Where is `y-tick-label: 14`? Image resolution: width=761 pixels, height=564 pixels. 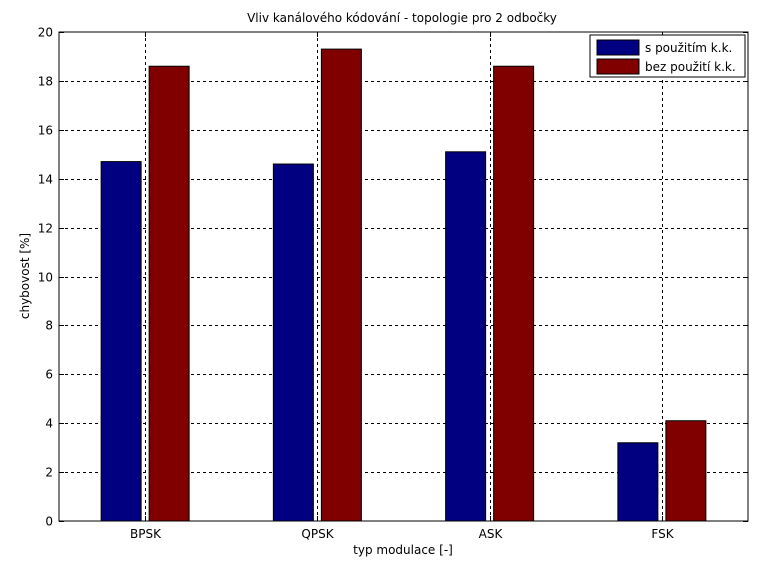
y-tick-label: 14 is located at coordinates (45, 180).